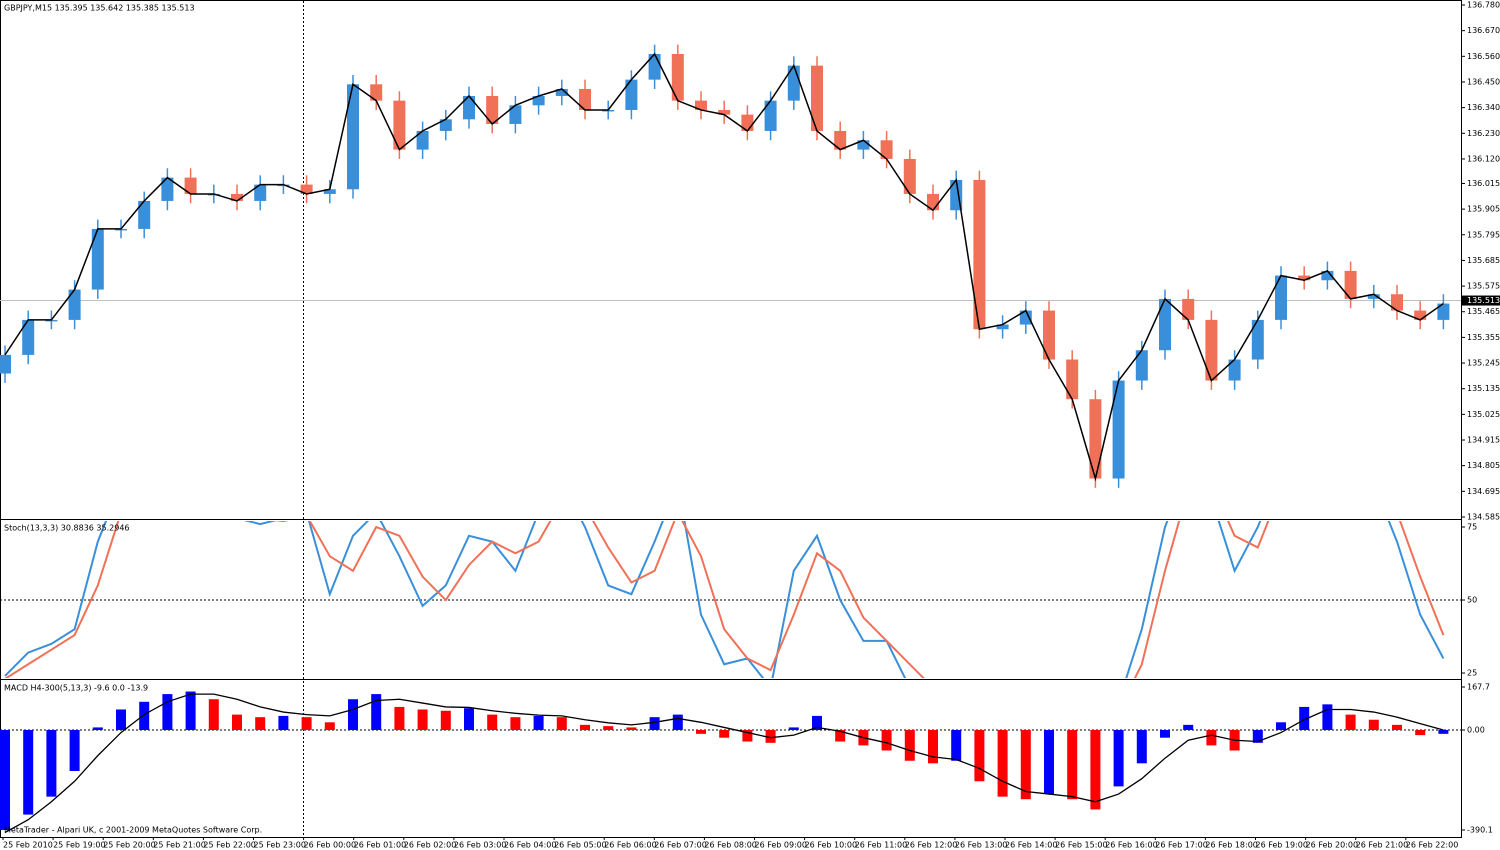 This screenshot has height=850, width=1500. Describe the element at coordinates (1483, 158) in the screenshot. I see `y-tick-label: 136.120` at that location.